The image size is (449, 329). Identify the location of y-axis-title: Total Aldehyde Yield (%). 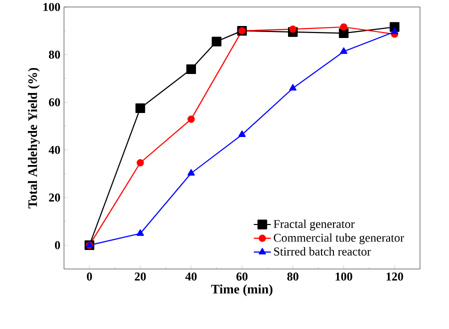
(34, 138).